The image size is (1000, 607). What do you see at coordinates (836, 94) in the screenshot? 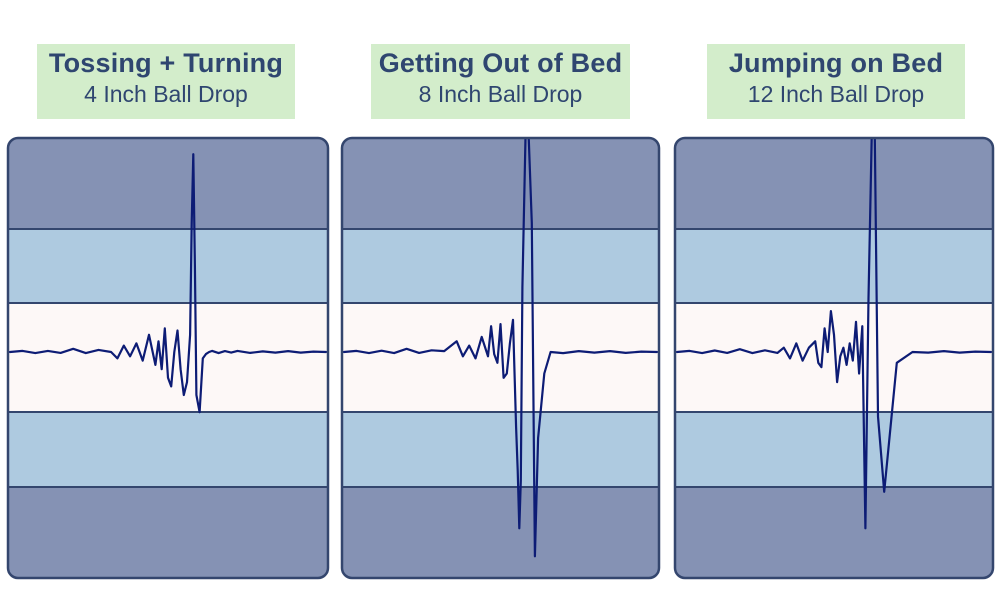
I see `panel-subtitle: 12 Inch Ball Drop` at bounding box center [836, 94].